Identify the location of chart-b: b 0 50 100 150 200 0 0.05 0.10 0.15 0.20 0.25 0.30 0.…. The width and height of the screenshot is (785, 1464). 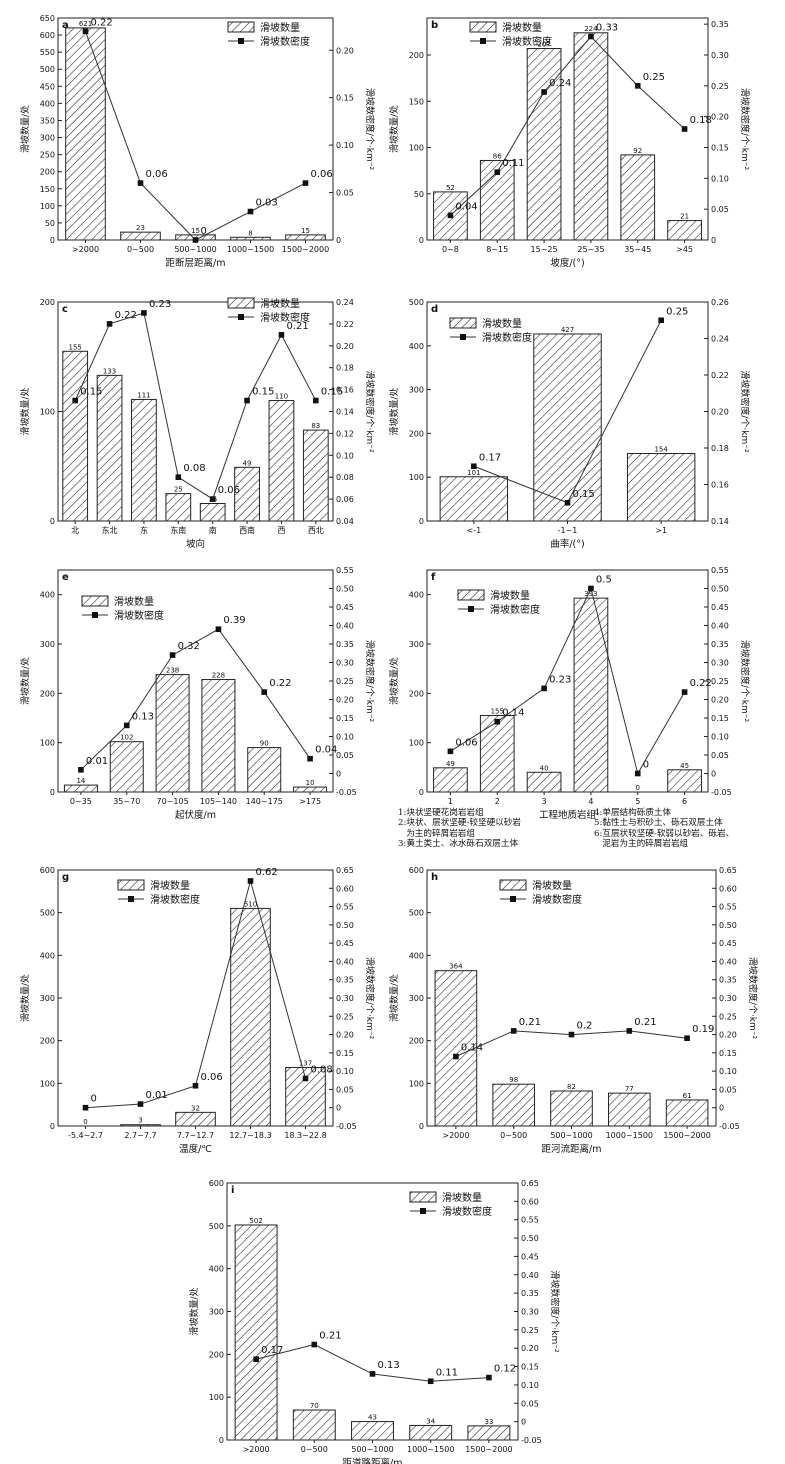
(569, 143).